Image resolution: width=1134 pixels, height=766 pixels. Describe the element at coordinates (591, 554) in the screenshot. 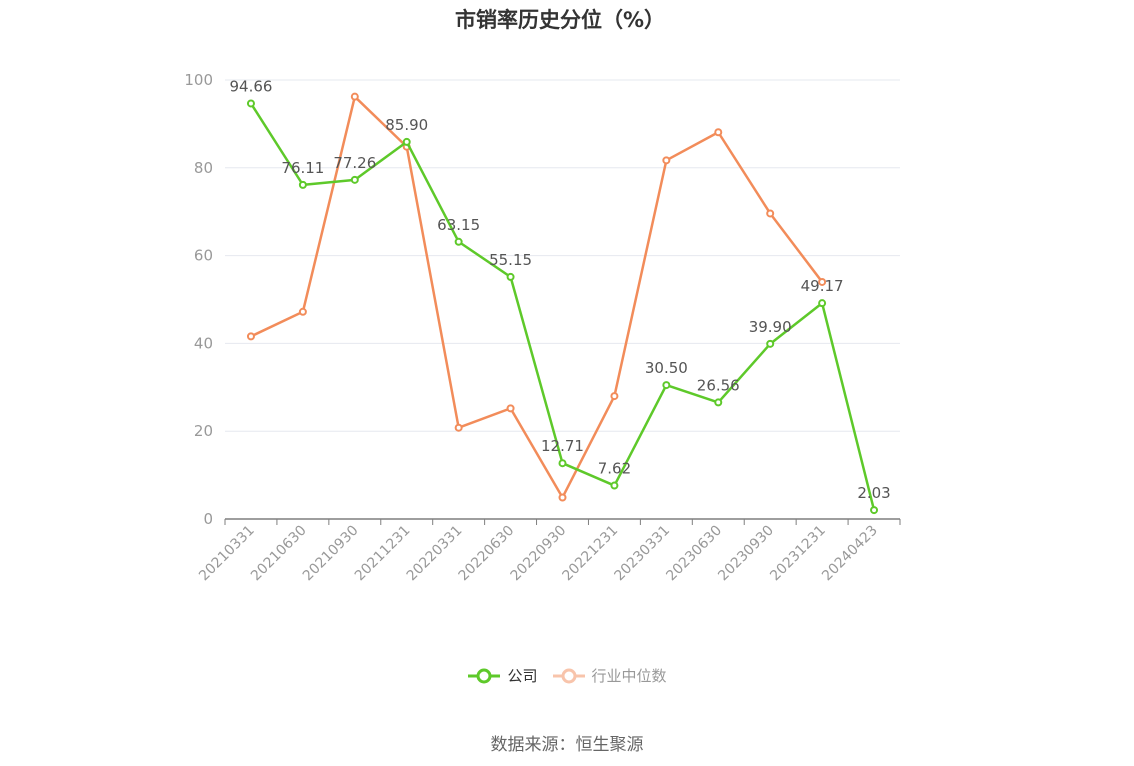

I see `x-tick-label: 20221231` at that location.